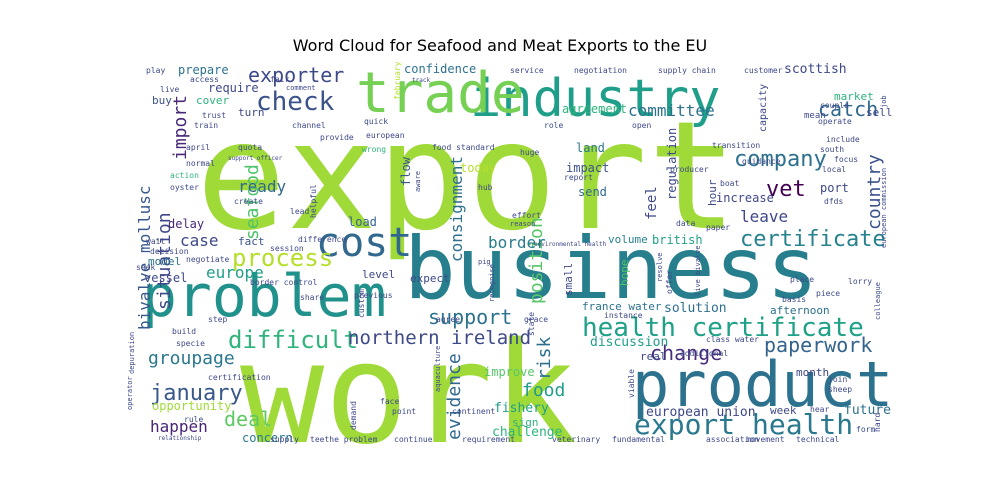 The width and height of the screenshot is (1000, 500). I want to click on word-difference: difference, so click(322, 239).